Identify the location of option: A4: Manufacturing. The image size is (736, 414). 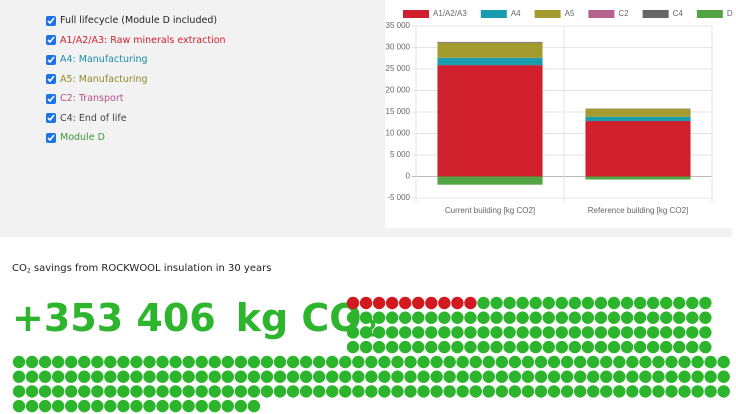
(136, 60).